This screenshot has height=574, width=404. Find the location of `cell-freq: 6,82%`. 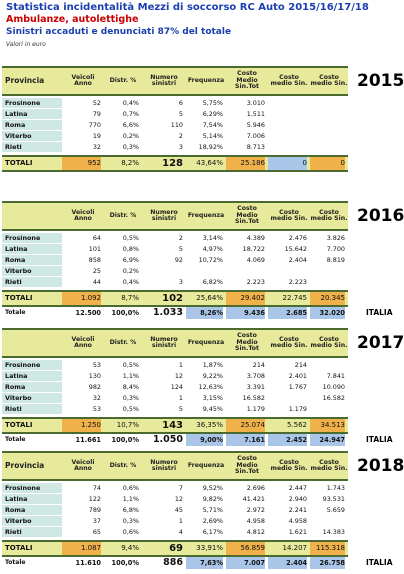

cell-freq: 6,82% is located at coordinates (212, 282).